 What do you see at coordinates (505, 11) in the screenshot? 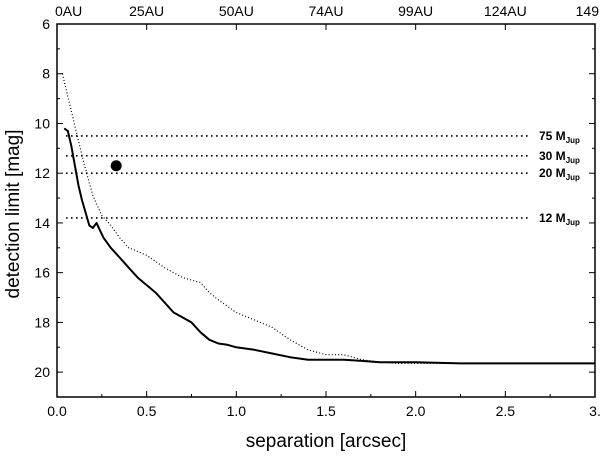
I see `top-tick-label: 124AU` at bounding box center [505, 11].